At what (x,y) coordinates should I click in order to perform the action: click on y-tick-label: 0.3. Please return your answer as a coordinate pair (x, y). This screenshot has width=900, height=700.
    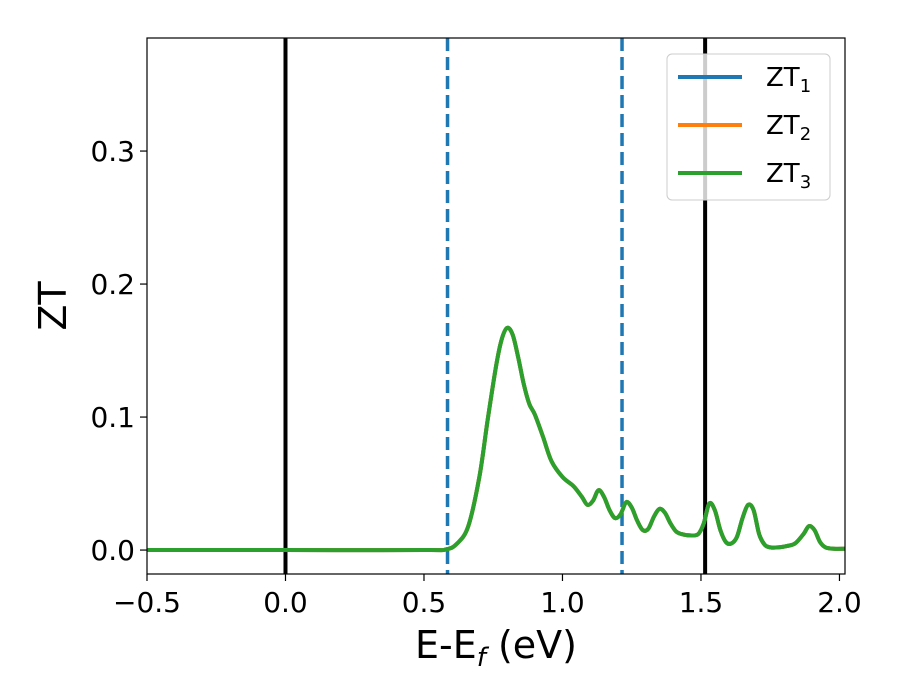
    Looking at the image, I should click on (112, 151).